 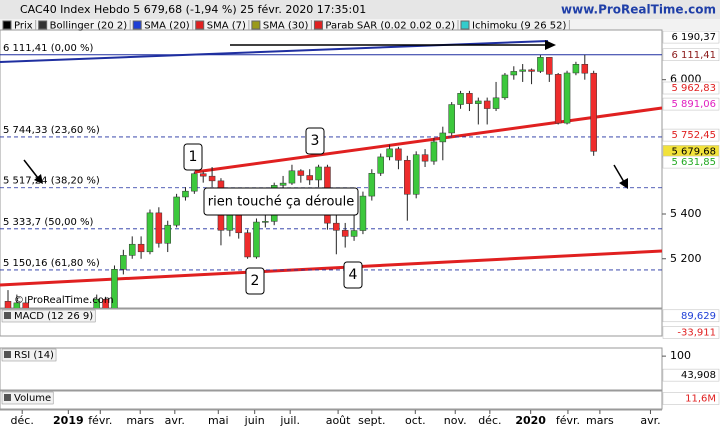 What do you see at coordinates (226, 26) in the screenshot?
I see `legend-label: SMA (7)` at bounding box center [226, 26].